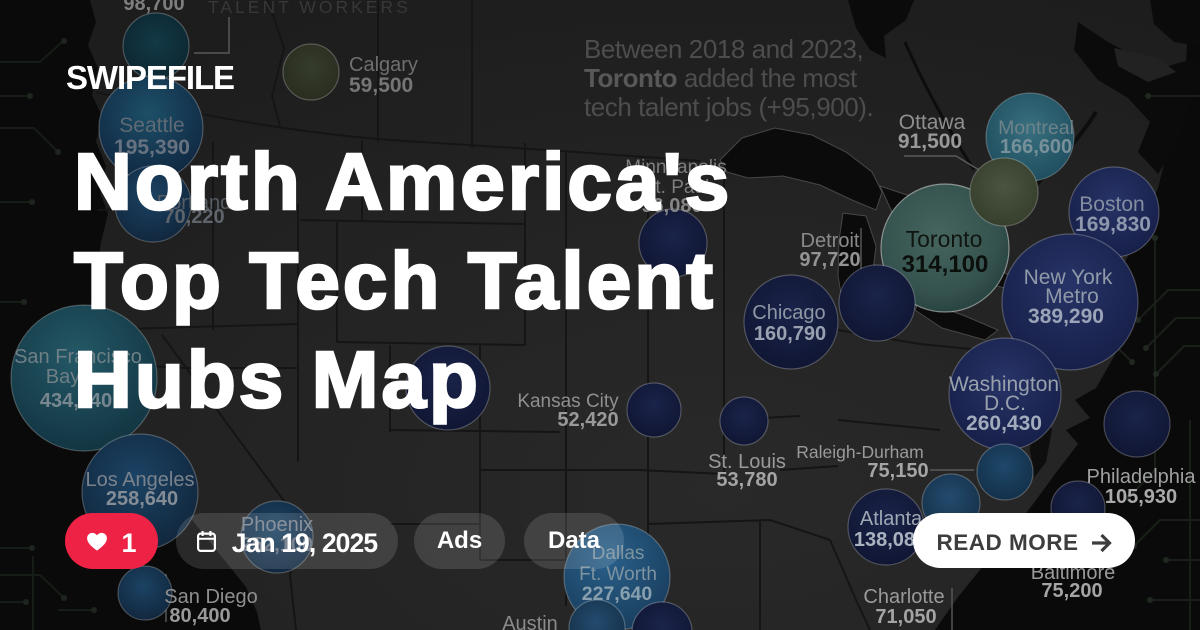 This screenshot has width=1200, height=630. What do you see at coordinates (587, 420) in the screenshot?
I see `svg-text: 52,420` at bounding box center [587, 420].